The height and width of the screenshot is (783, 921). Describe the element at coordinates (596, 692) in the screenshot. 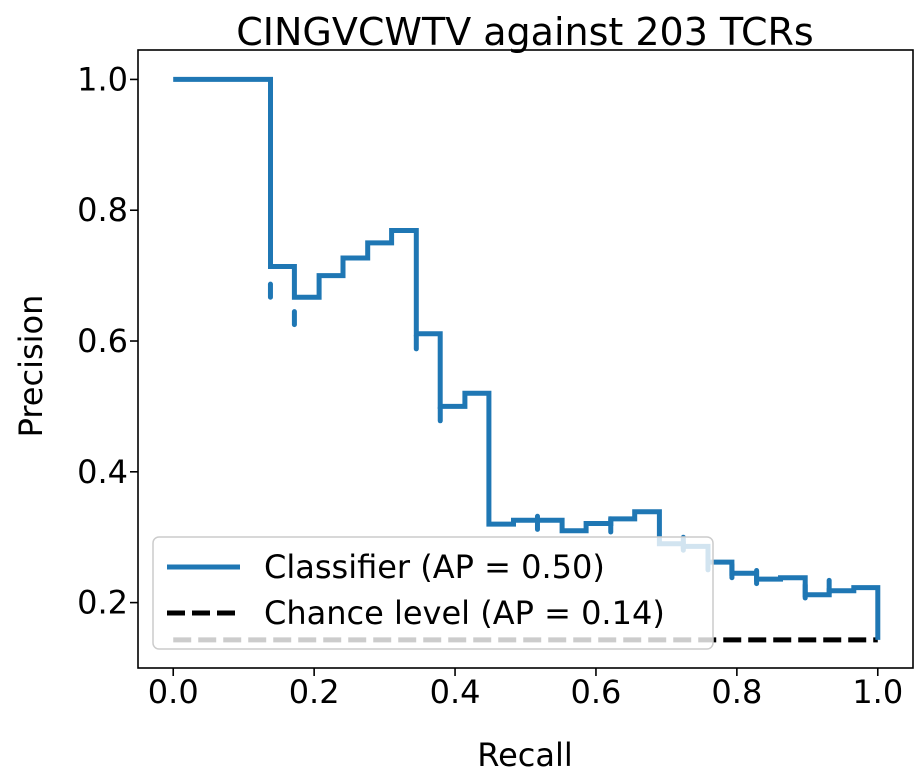

I see `x-tick-label: 0.6` at that location.